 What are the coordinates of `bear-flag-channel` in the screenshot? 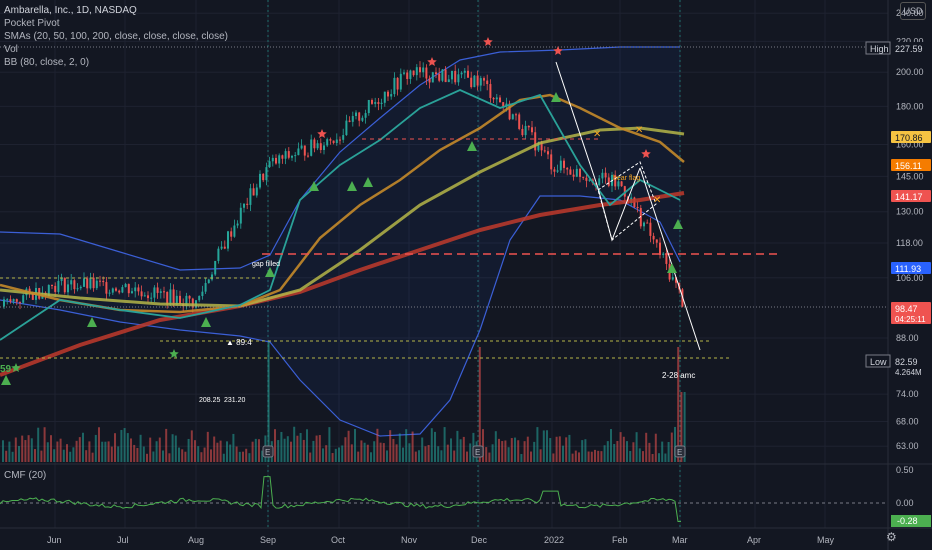 It's located at (627, 201).